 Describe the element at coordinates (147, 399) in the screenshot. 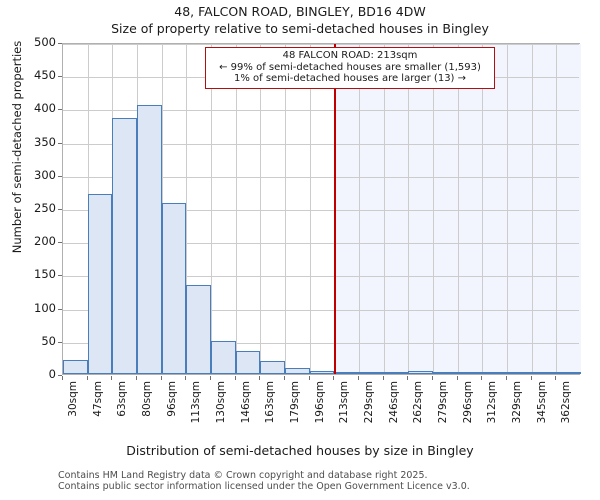

I see `x-axis-tick-label: 80sqm` at that location.